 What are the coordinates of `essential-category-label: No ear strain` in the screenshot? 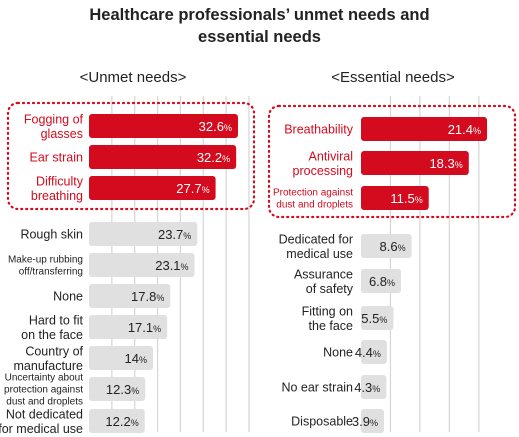 It's located at (317, 388).